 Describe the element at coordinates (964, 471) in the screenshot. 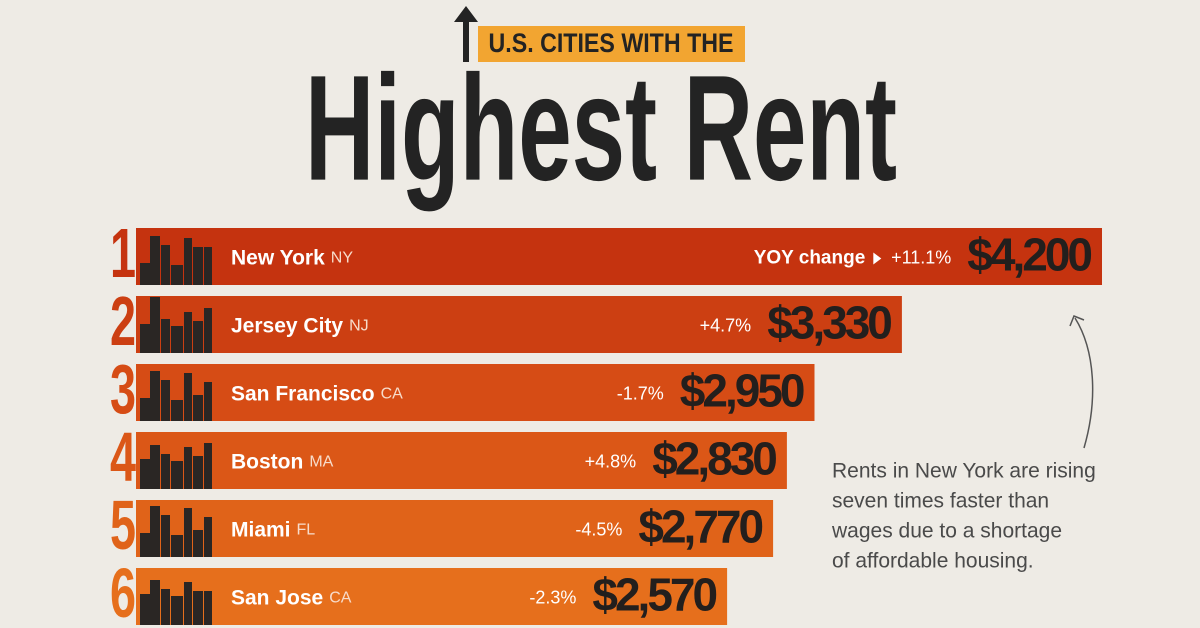

I see `annotation-line: Rents in New York are rising` at that location.